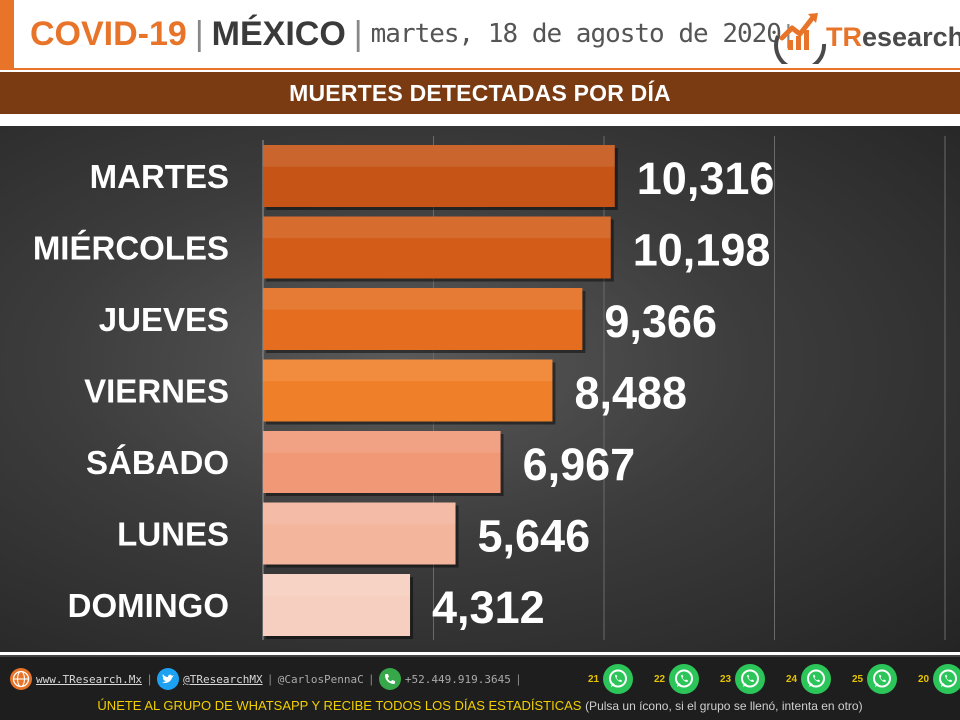 The height and width of the screenshot is (720, 960). Describe the element at coordinates (21, 679) in the screenshot. I see `globe-icon` at that location.